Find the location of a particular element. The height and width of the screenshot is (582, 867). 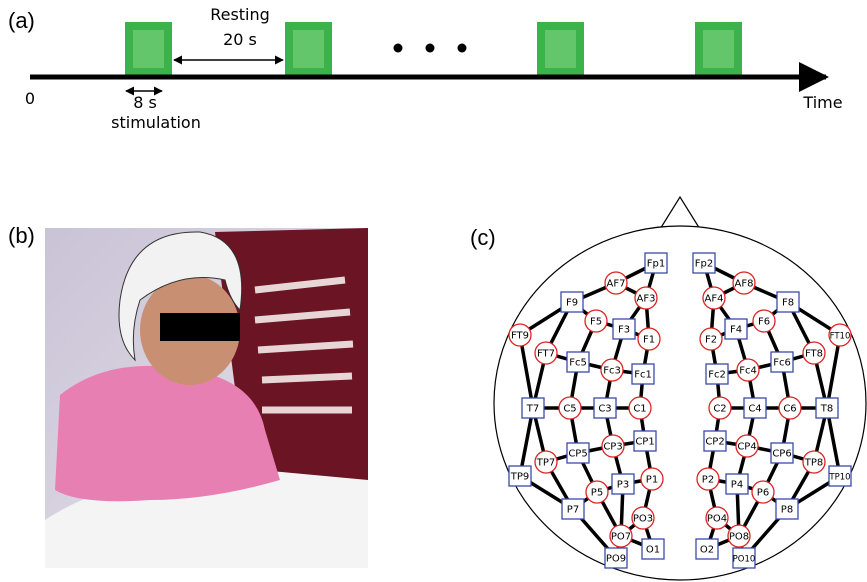

electrode-label: Fc6 is located at coordinates (782, 363).